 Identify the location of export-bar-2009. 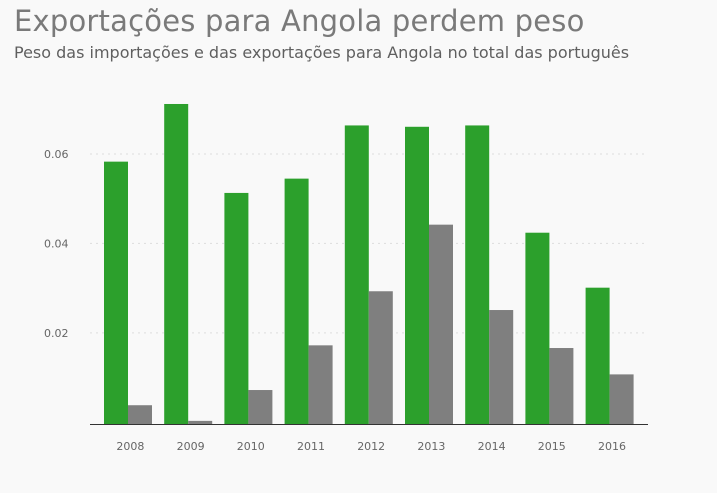
(176, 264).